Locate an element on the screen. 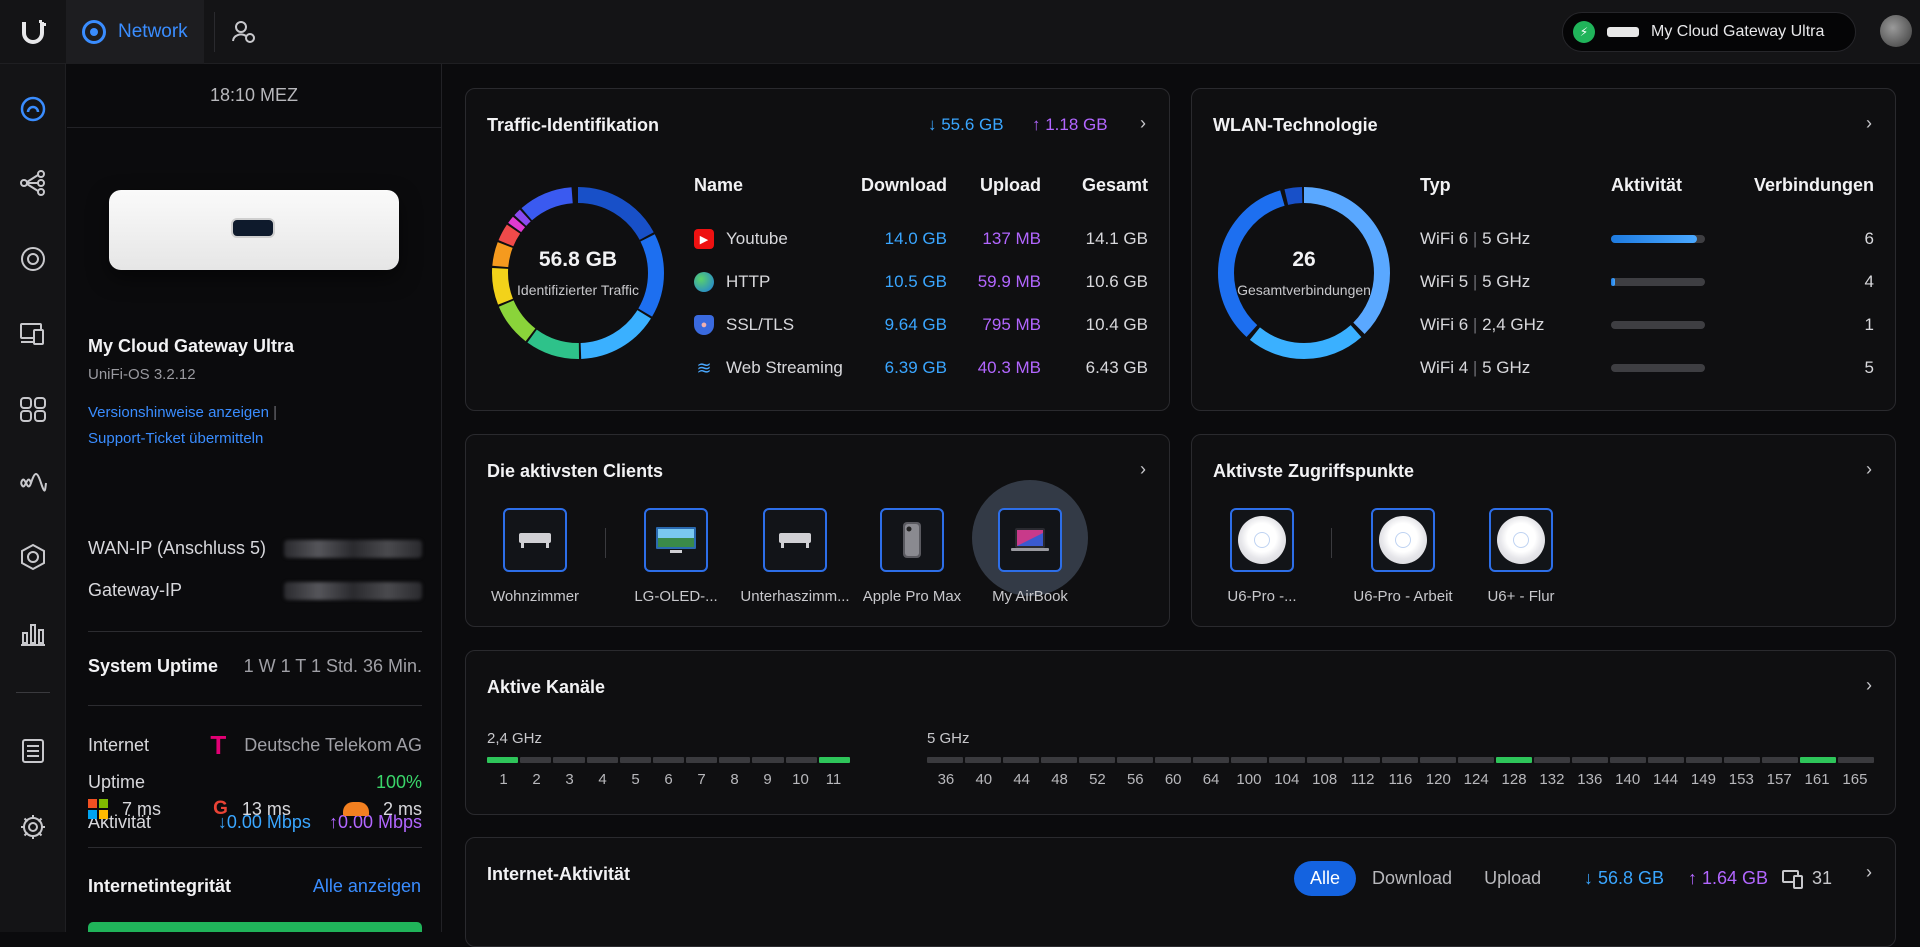  internet-row: Internet T Deutsche Telekom AG is located at coordinates (255, 745).